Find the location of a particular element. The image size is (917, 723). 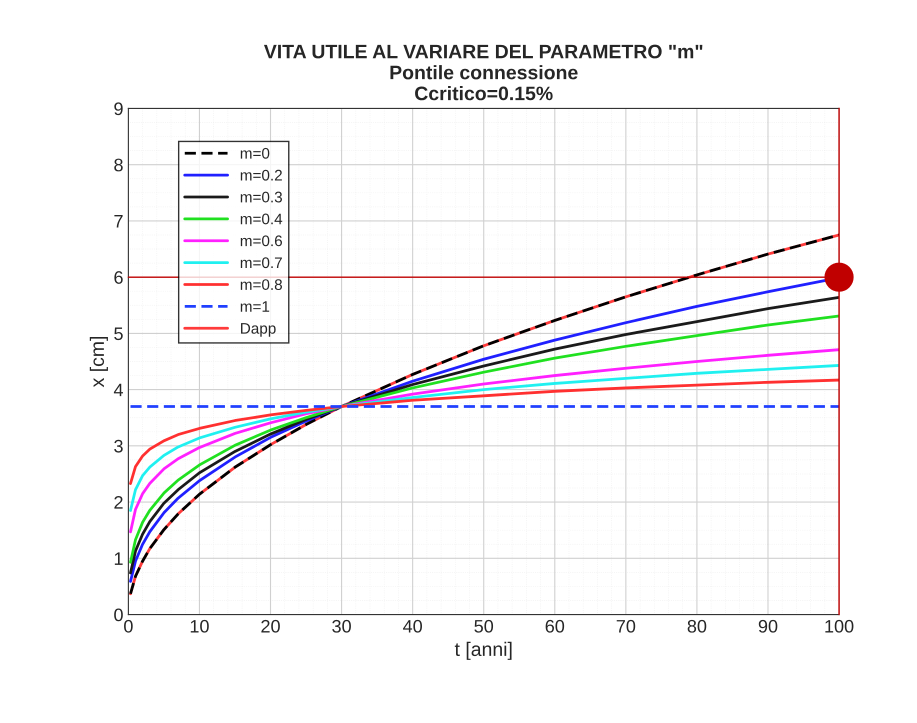

y-tick-label: 5 is located at coordinates (118, 334).